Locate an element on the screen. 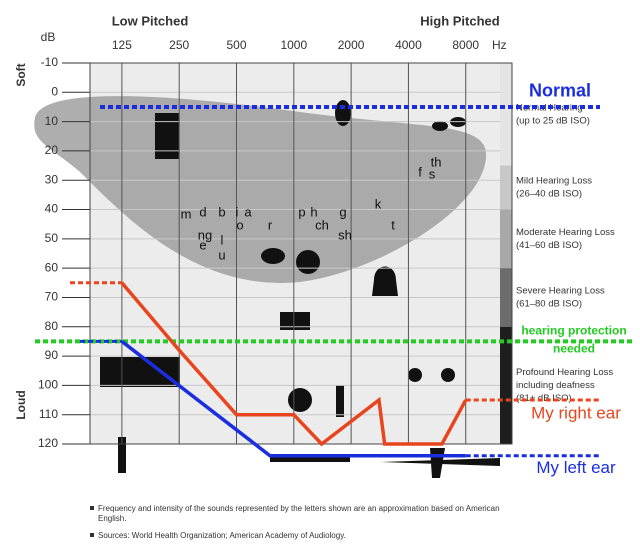  zone-label: (up to 25 dB ISO) is located at coordinates (553, 120).